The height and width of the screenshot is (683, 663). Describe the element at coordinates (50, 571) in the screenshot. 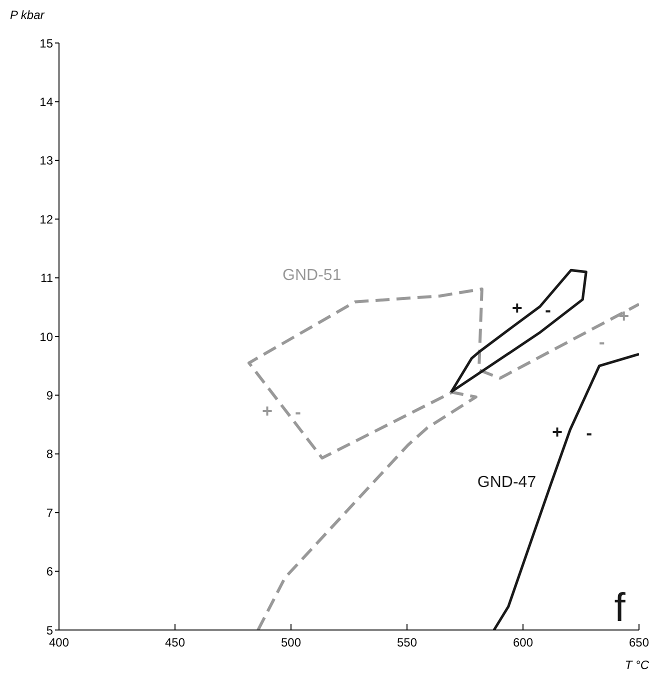

I see `y-tick-label: 6` at that location.